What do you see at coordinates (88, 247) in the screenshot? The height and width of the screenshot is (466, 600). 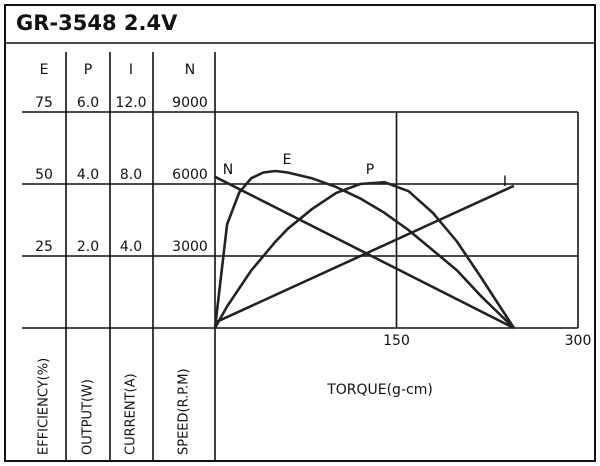 I see `y-tick-label: 2.0` at bounding box center [88, 247].